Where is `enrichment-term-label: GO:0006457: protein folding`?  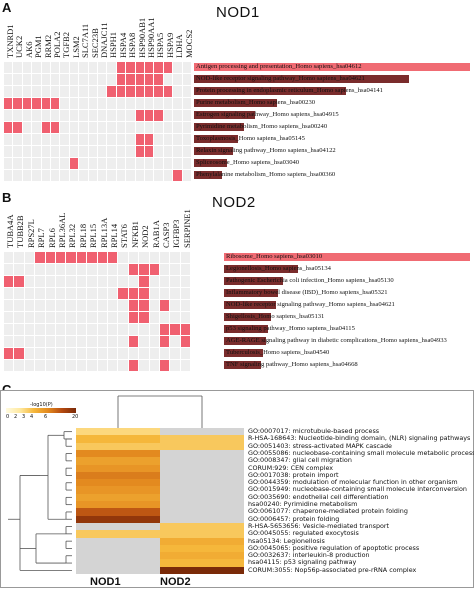 enrichment-term-label: GO:0006457: protein folding is located at coordinates (294, 518).